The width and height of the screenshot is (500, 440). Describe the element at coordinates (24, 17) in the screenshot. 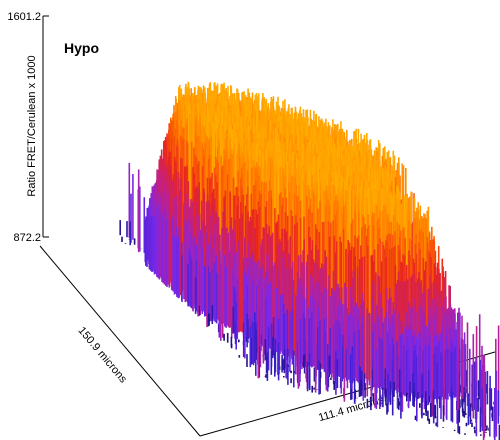

I see `z-tick-label-max: 1601.2` at that location.